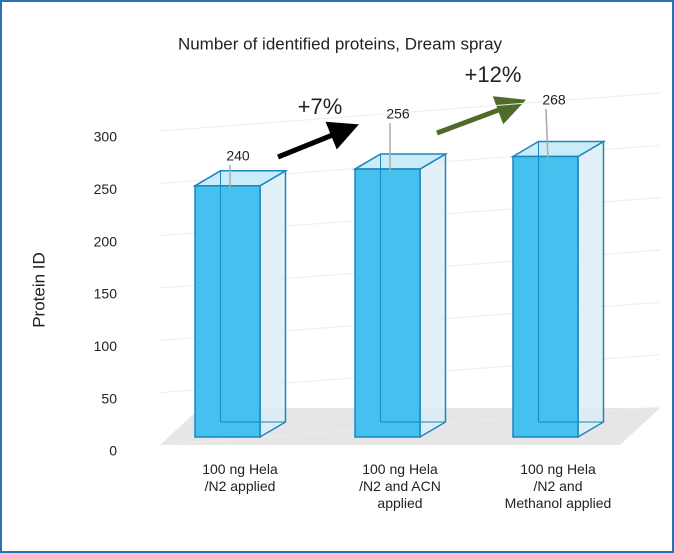 Image resolution: width=674 pixels, height=553 pixels. I want to click on y-tick-label: 250, so click(106, 189).